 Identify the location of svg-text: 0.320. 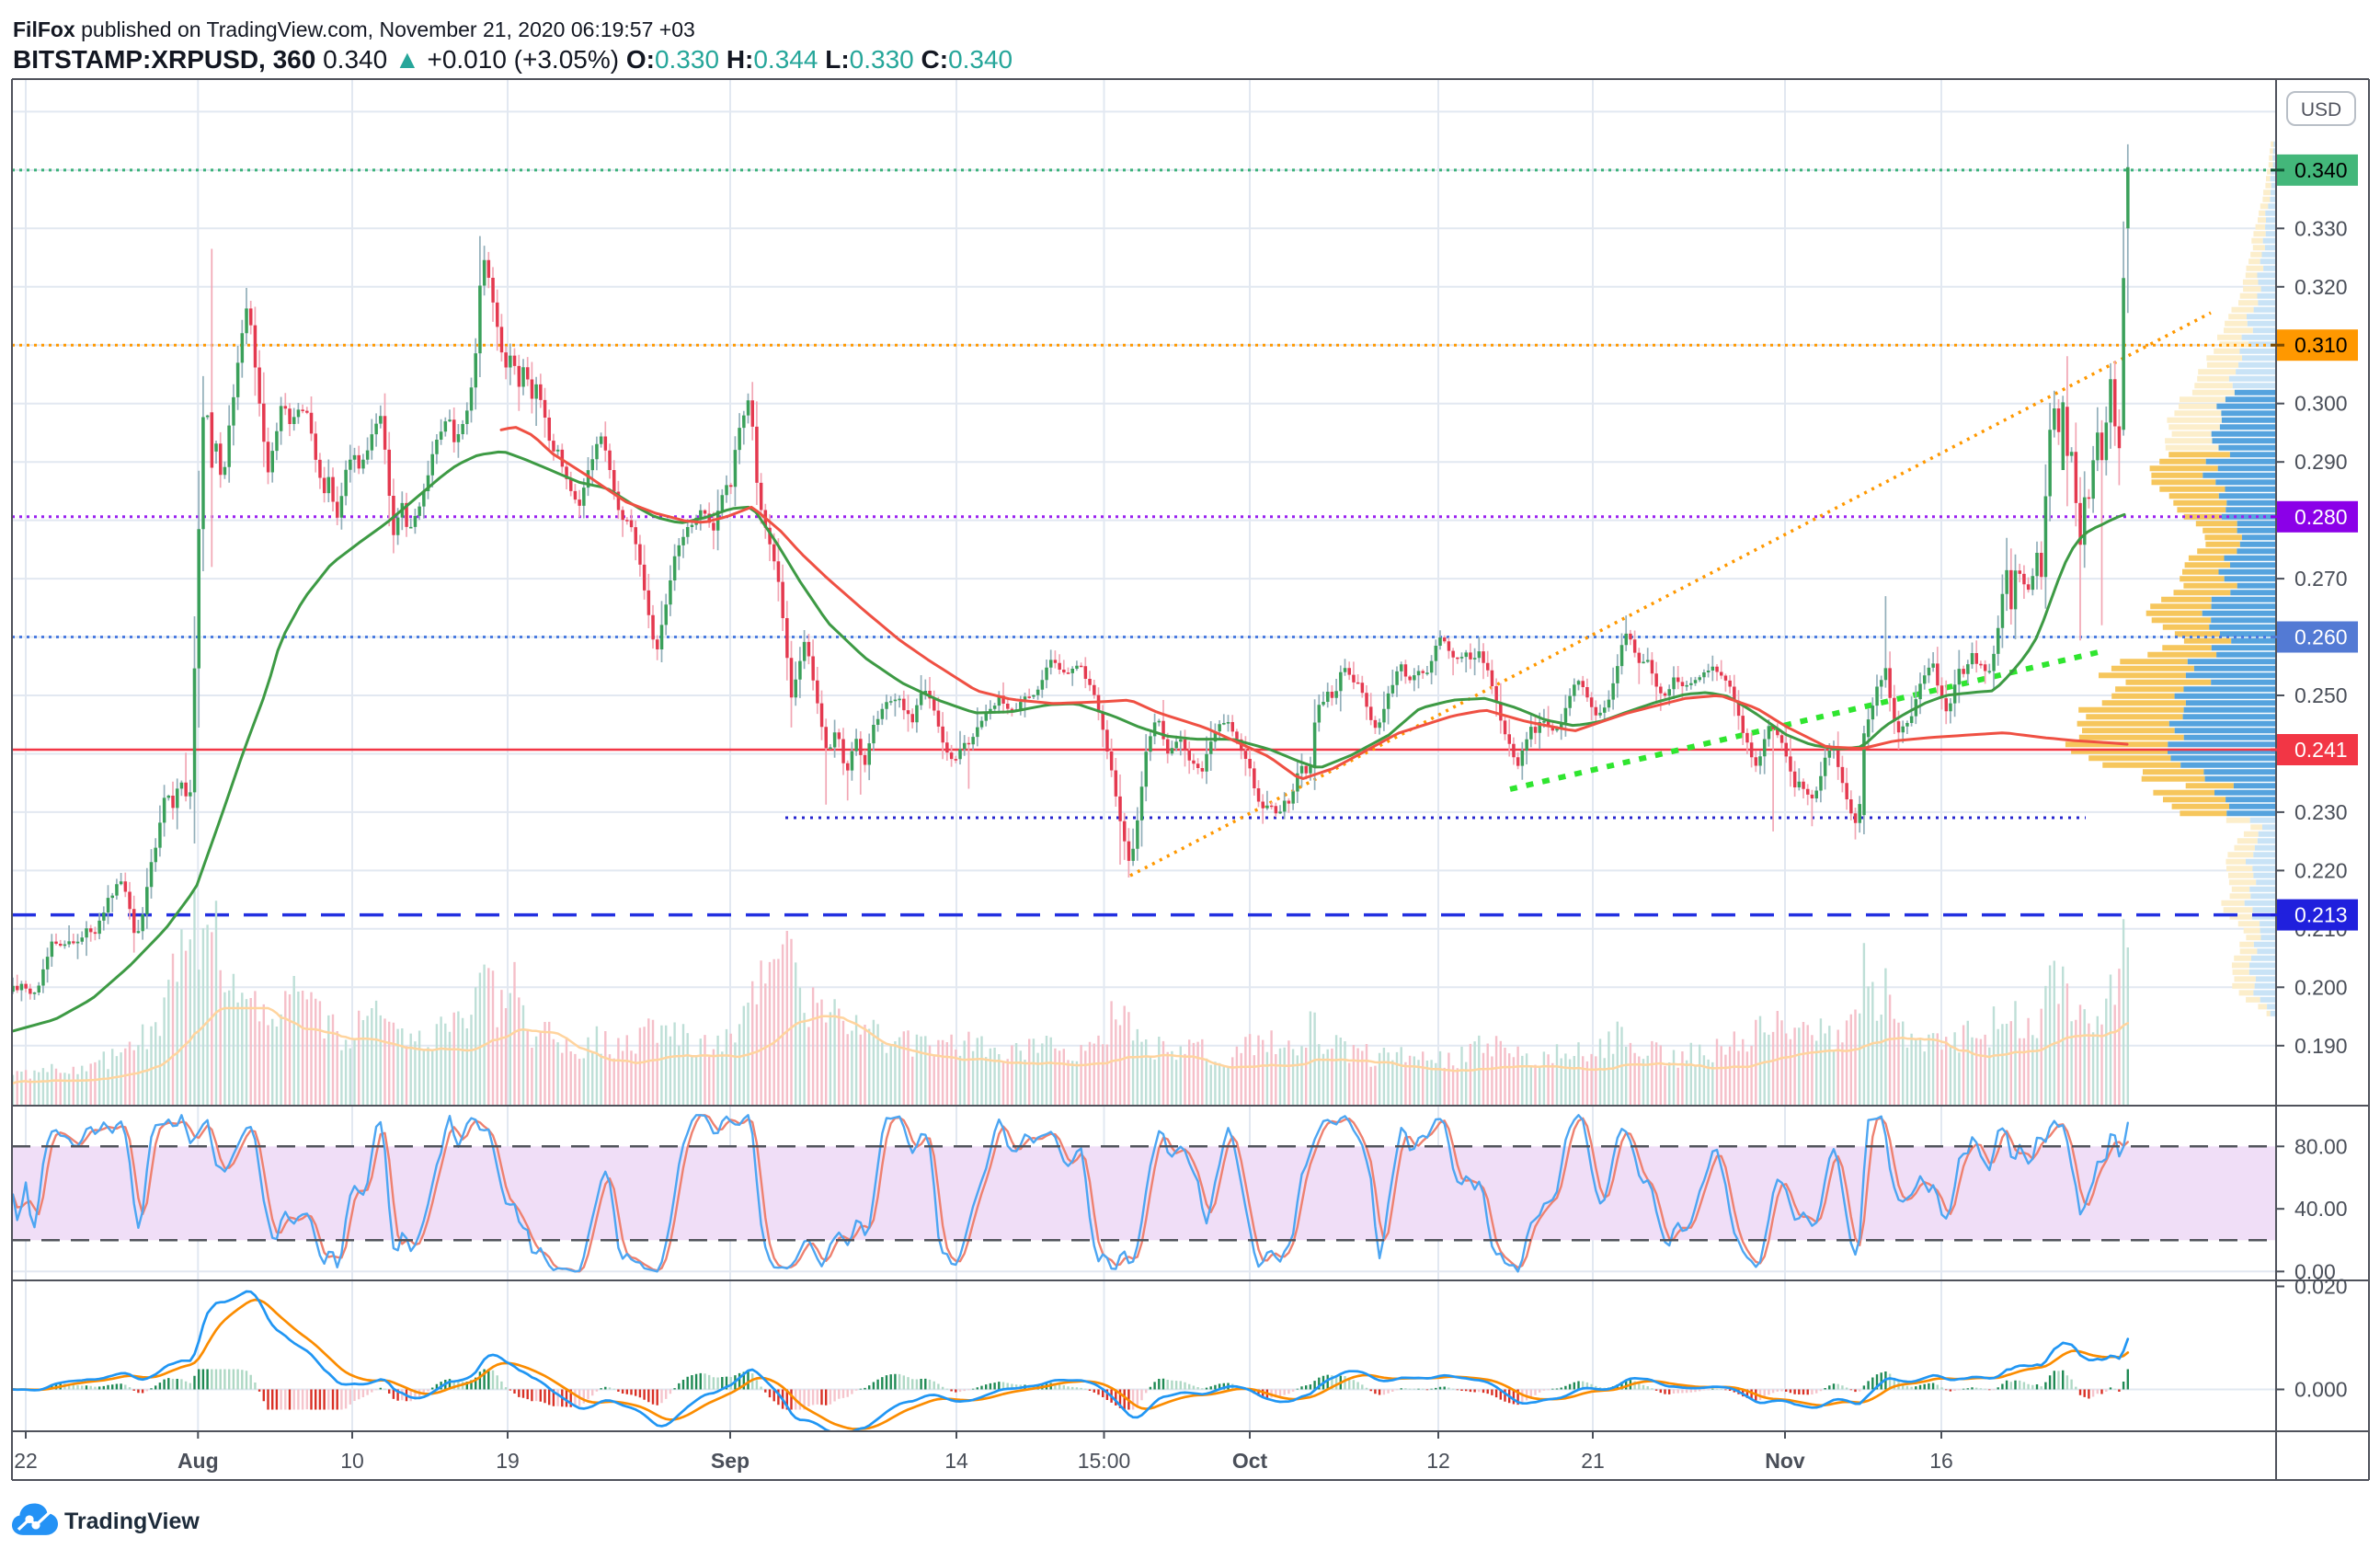
(2321, 287).